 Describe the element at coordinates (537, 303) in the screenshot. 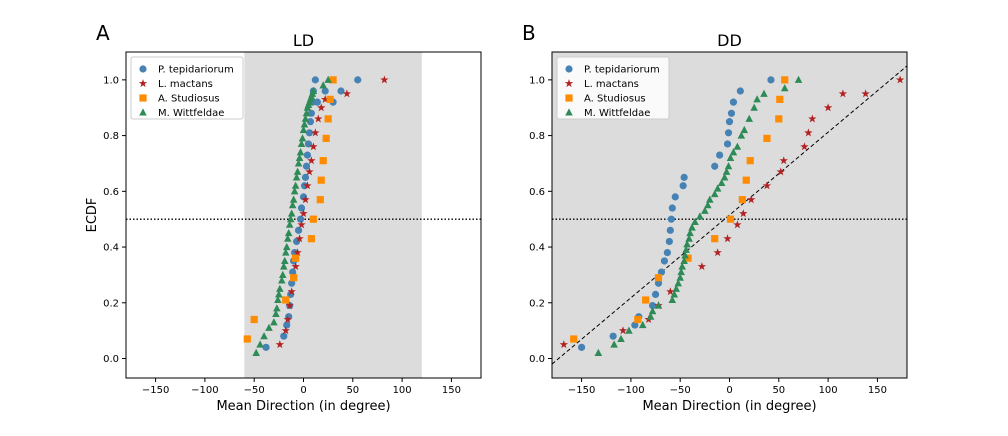

I see `y-tick-label: 0.2` at that location.